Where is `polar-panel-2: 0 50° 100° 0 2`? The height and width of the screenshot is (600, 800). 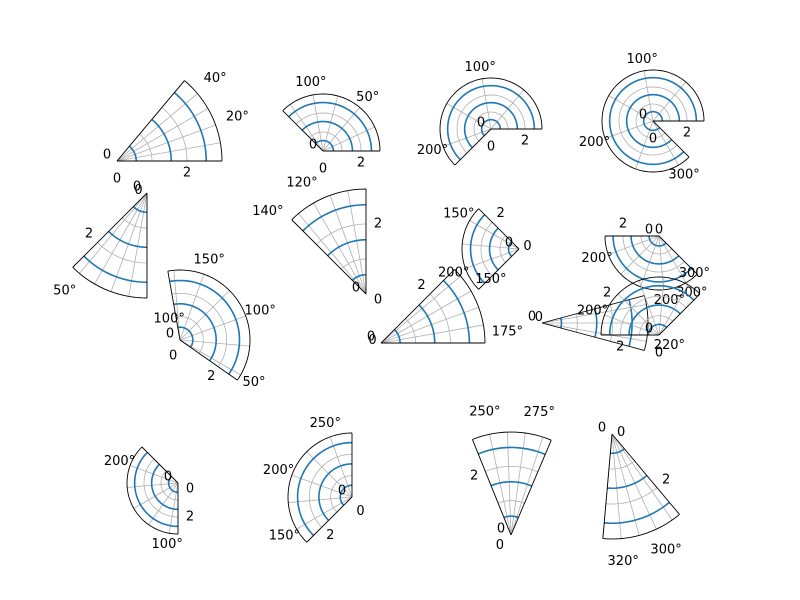
polar-panel-2: 0 50° 100° 0 2 is located at coordinates (331, 126).